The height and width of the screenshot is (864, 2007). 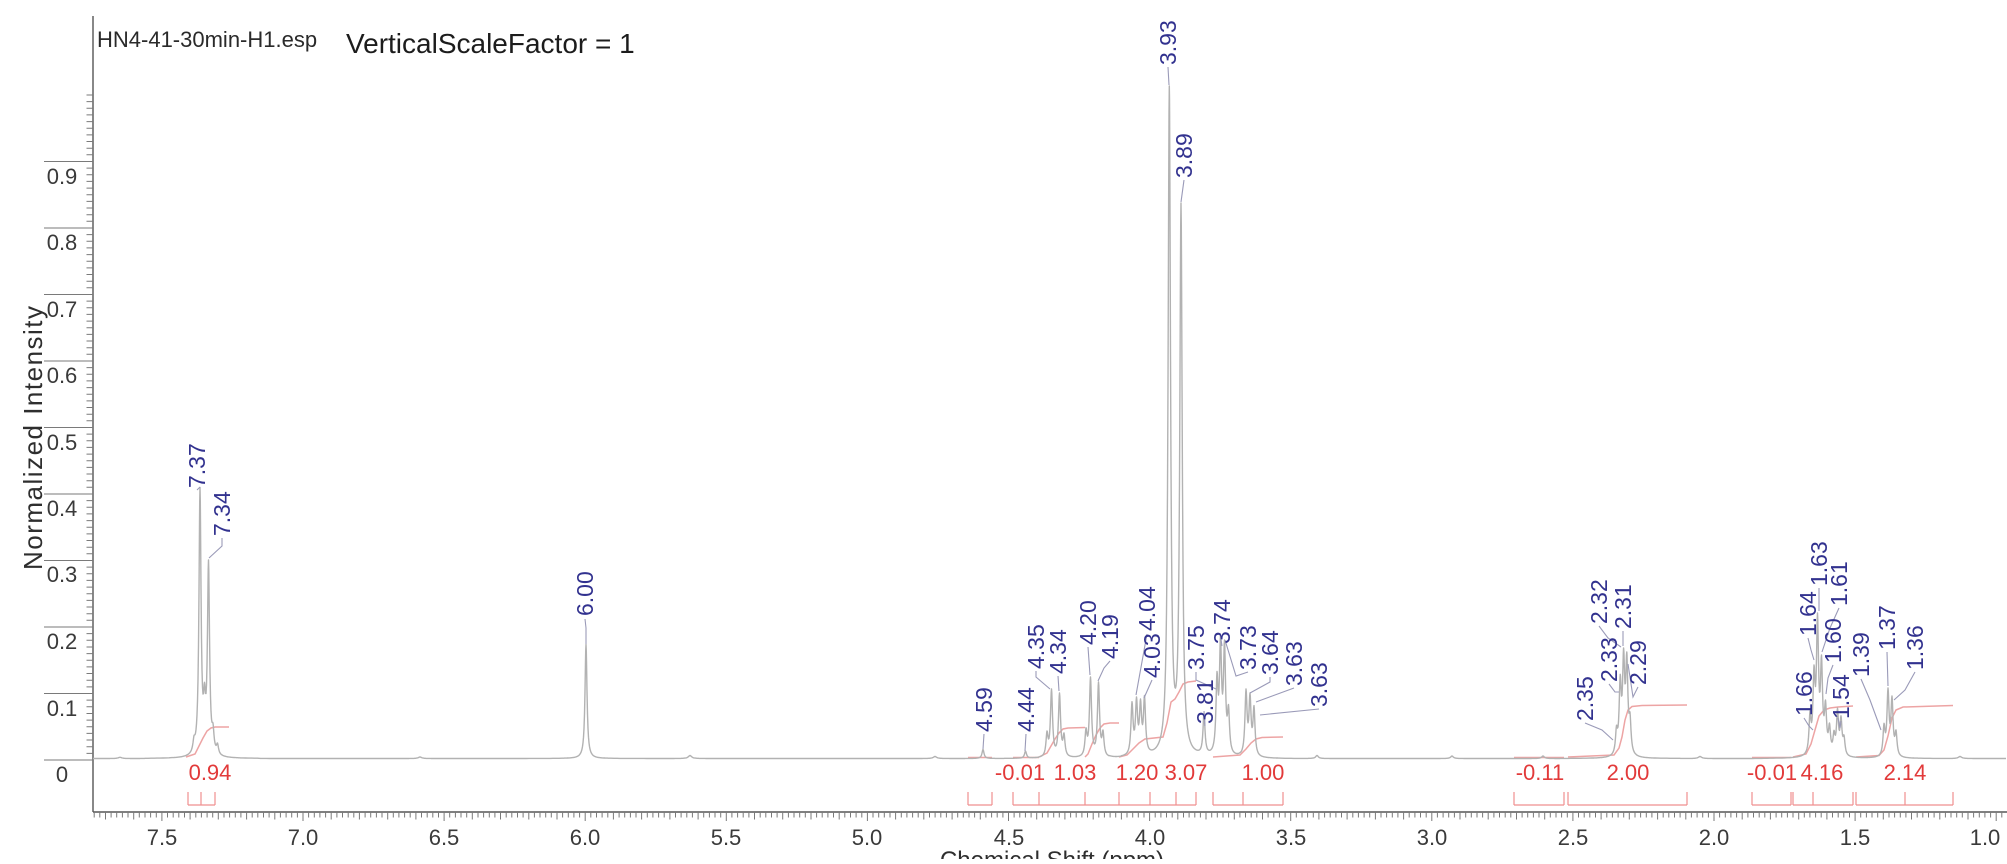 What do you see at coordinates (1585, 698) in the screenshot?
I see `svg-text: 2.35` at bounding box center [1585, 698].